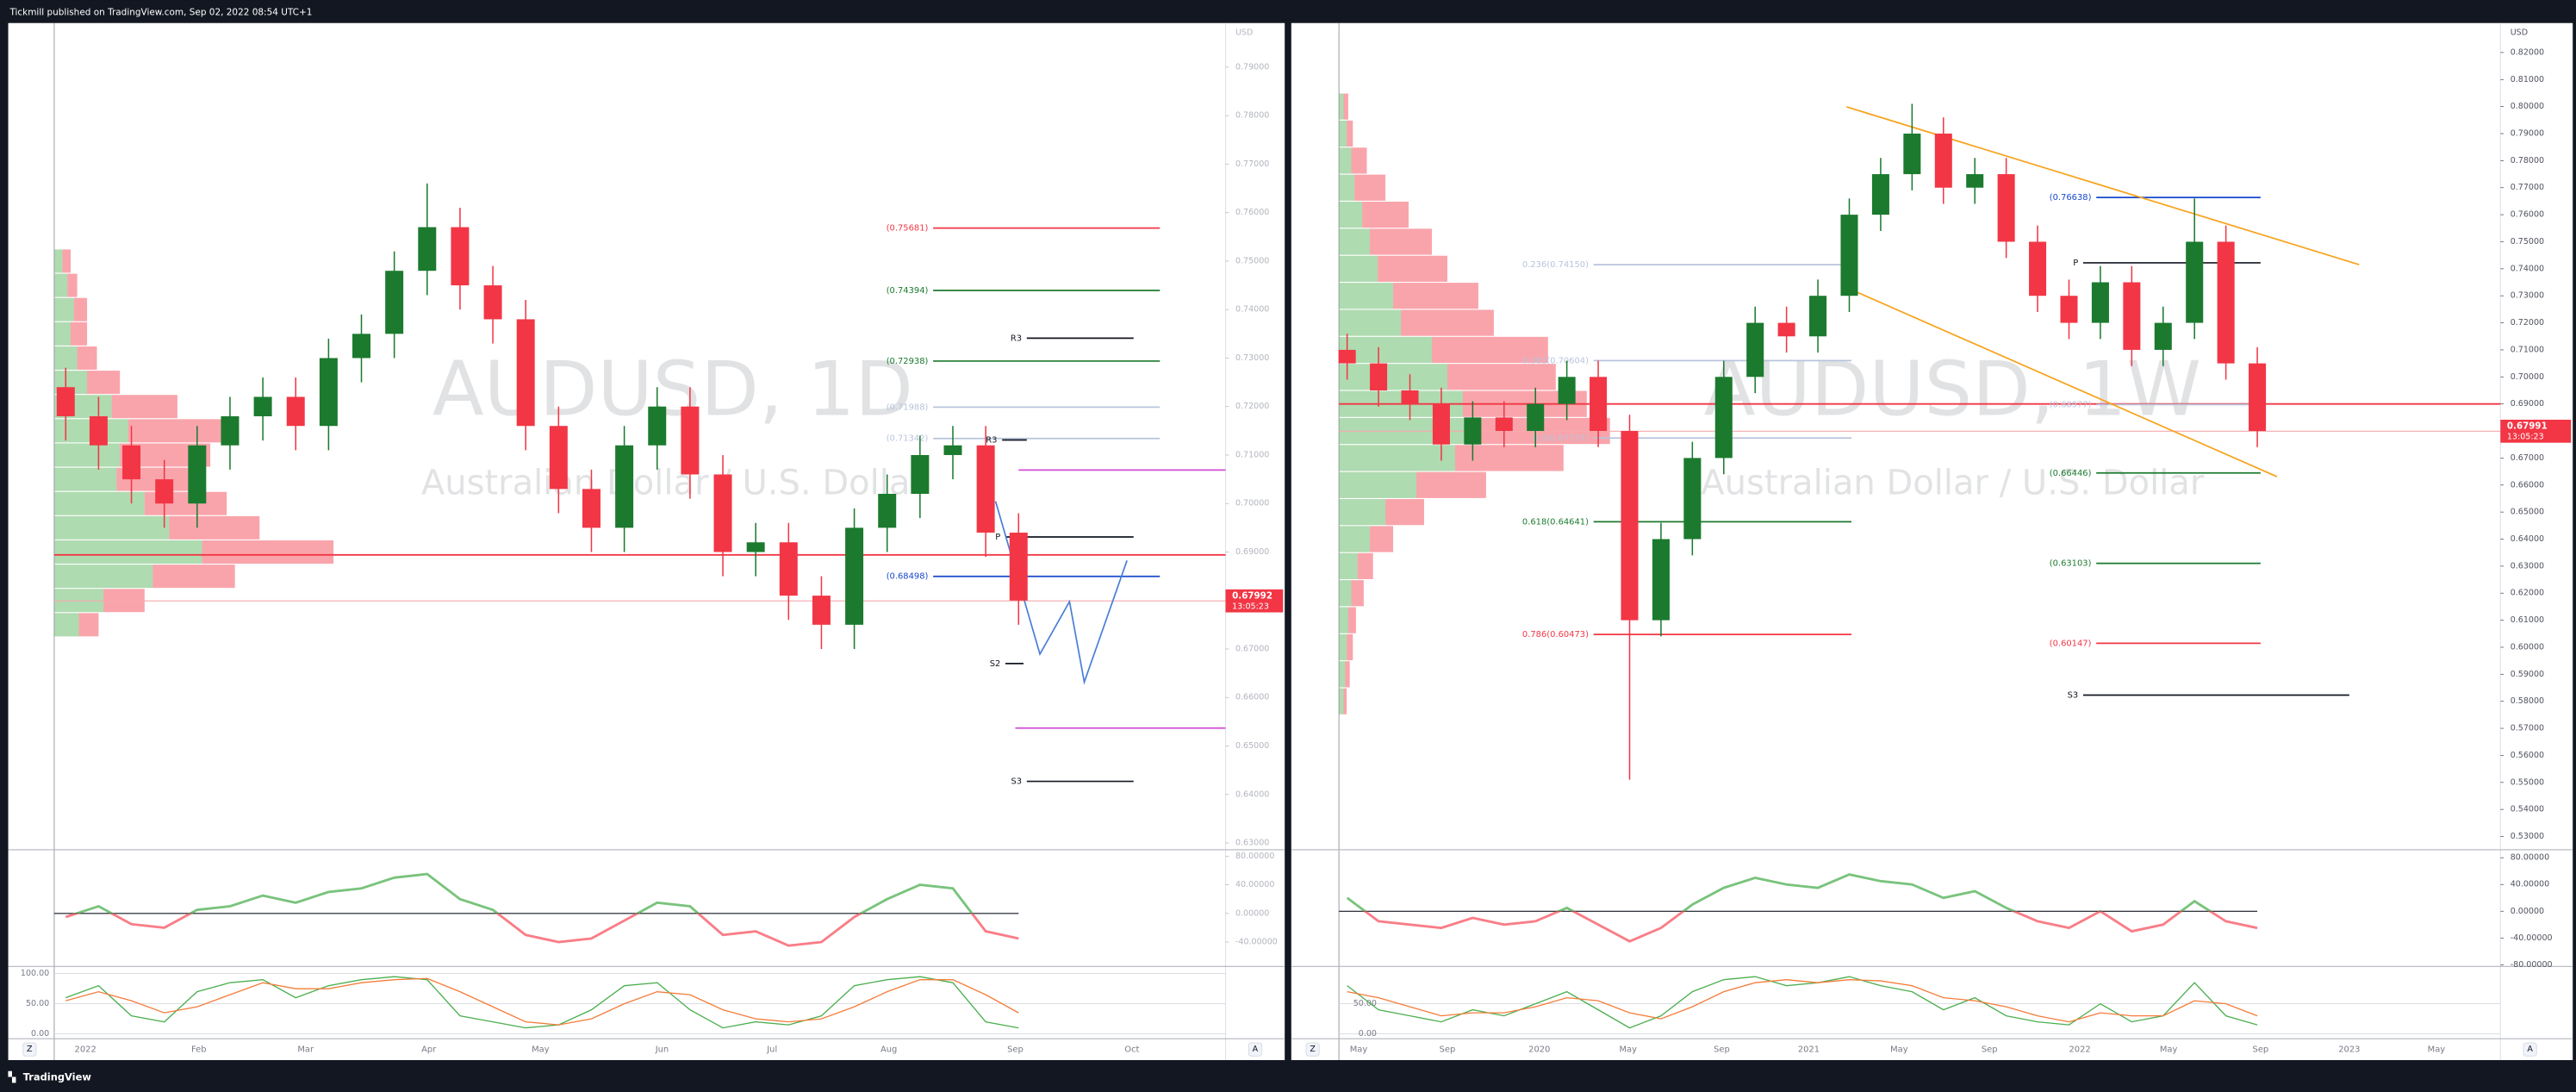 The width and height of the screenshot is (2576, 1092). Describe the element at coordinates (1251, 607) in the screenshot. I see `price-tag-countdown: 13:05:23` at that location.